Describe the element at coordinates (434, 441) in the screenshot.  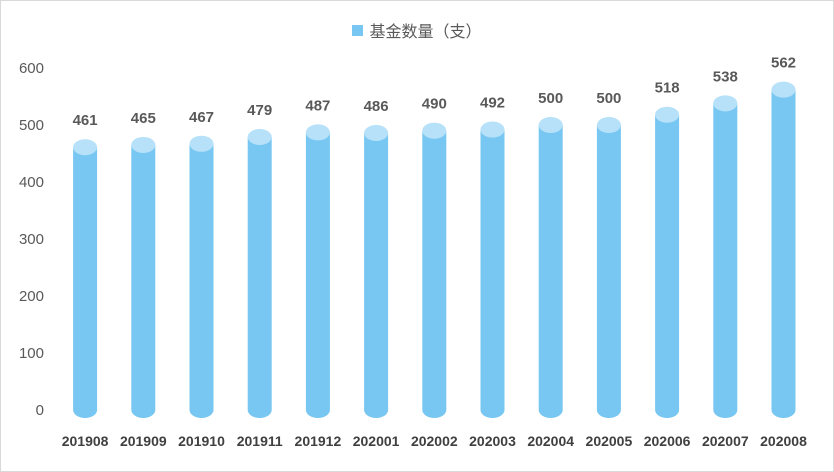
I see `x-tick-label: 202002` at that location.